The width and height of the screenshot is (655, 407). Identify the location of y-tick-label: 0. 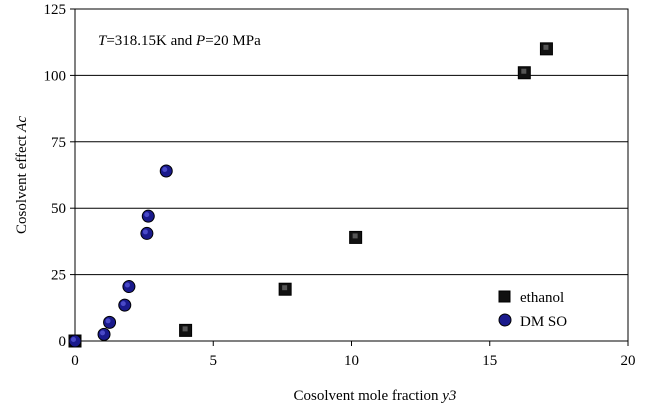
(63, 342).